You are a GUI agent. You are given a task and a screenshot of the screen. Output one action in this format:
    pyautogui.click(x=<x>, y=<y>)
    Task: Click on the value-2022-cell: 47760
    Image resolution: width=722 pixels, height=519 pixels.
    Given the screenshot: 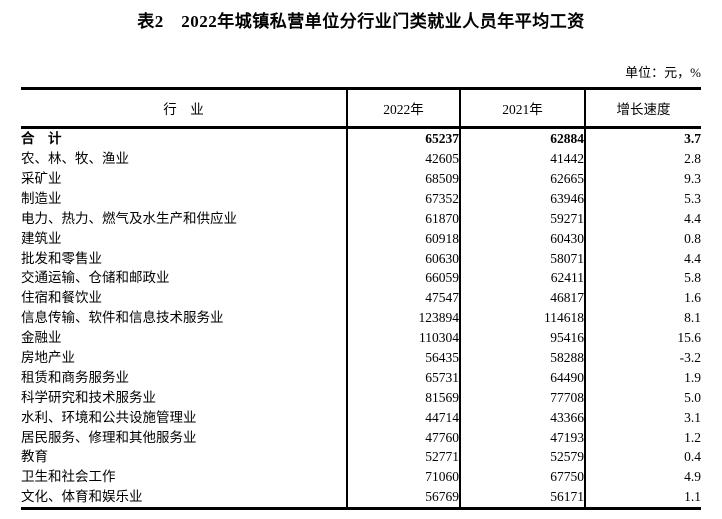 What is the action you would take?
    pyautogui.click(x=403, y=437)
    